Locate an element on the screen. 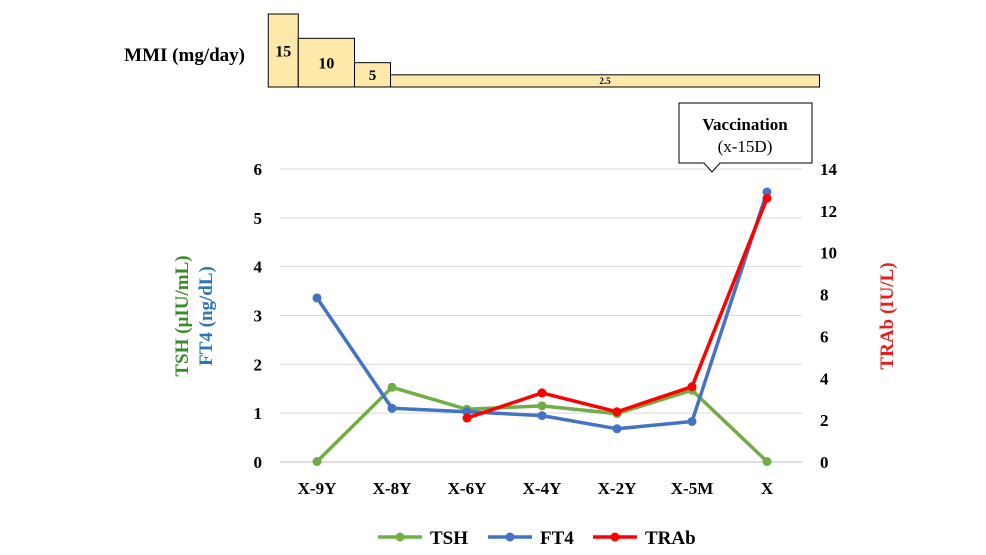 The image size is (986, 555). legend-item-ft4: FT4 is located at coordinates (531, 538).